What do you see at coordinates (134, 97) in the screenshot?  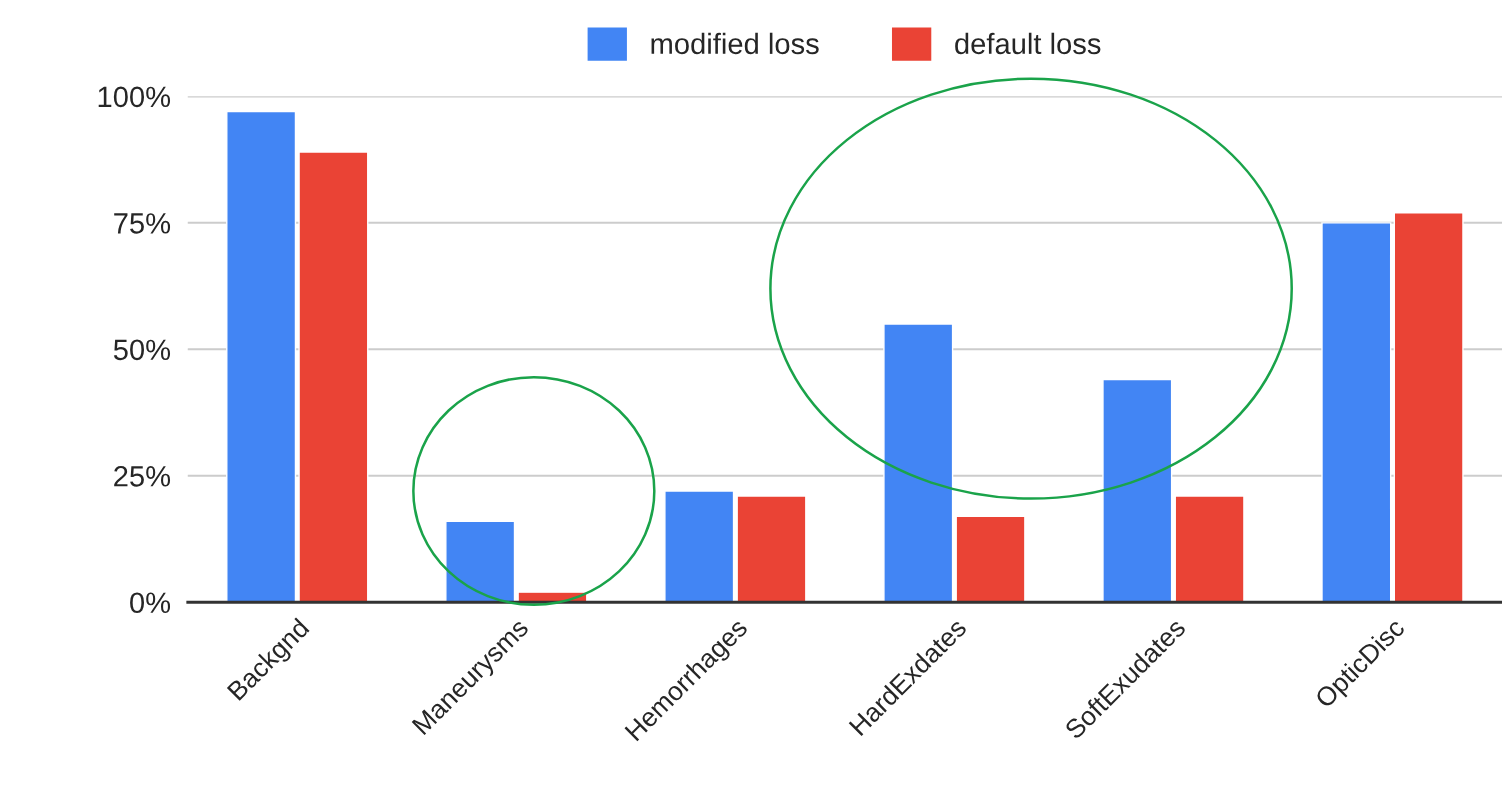 I see `y-tick-label: 100%` at bounding box center [134, 97].